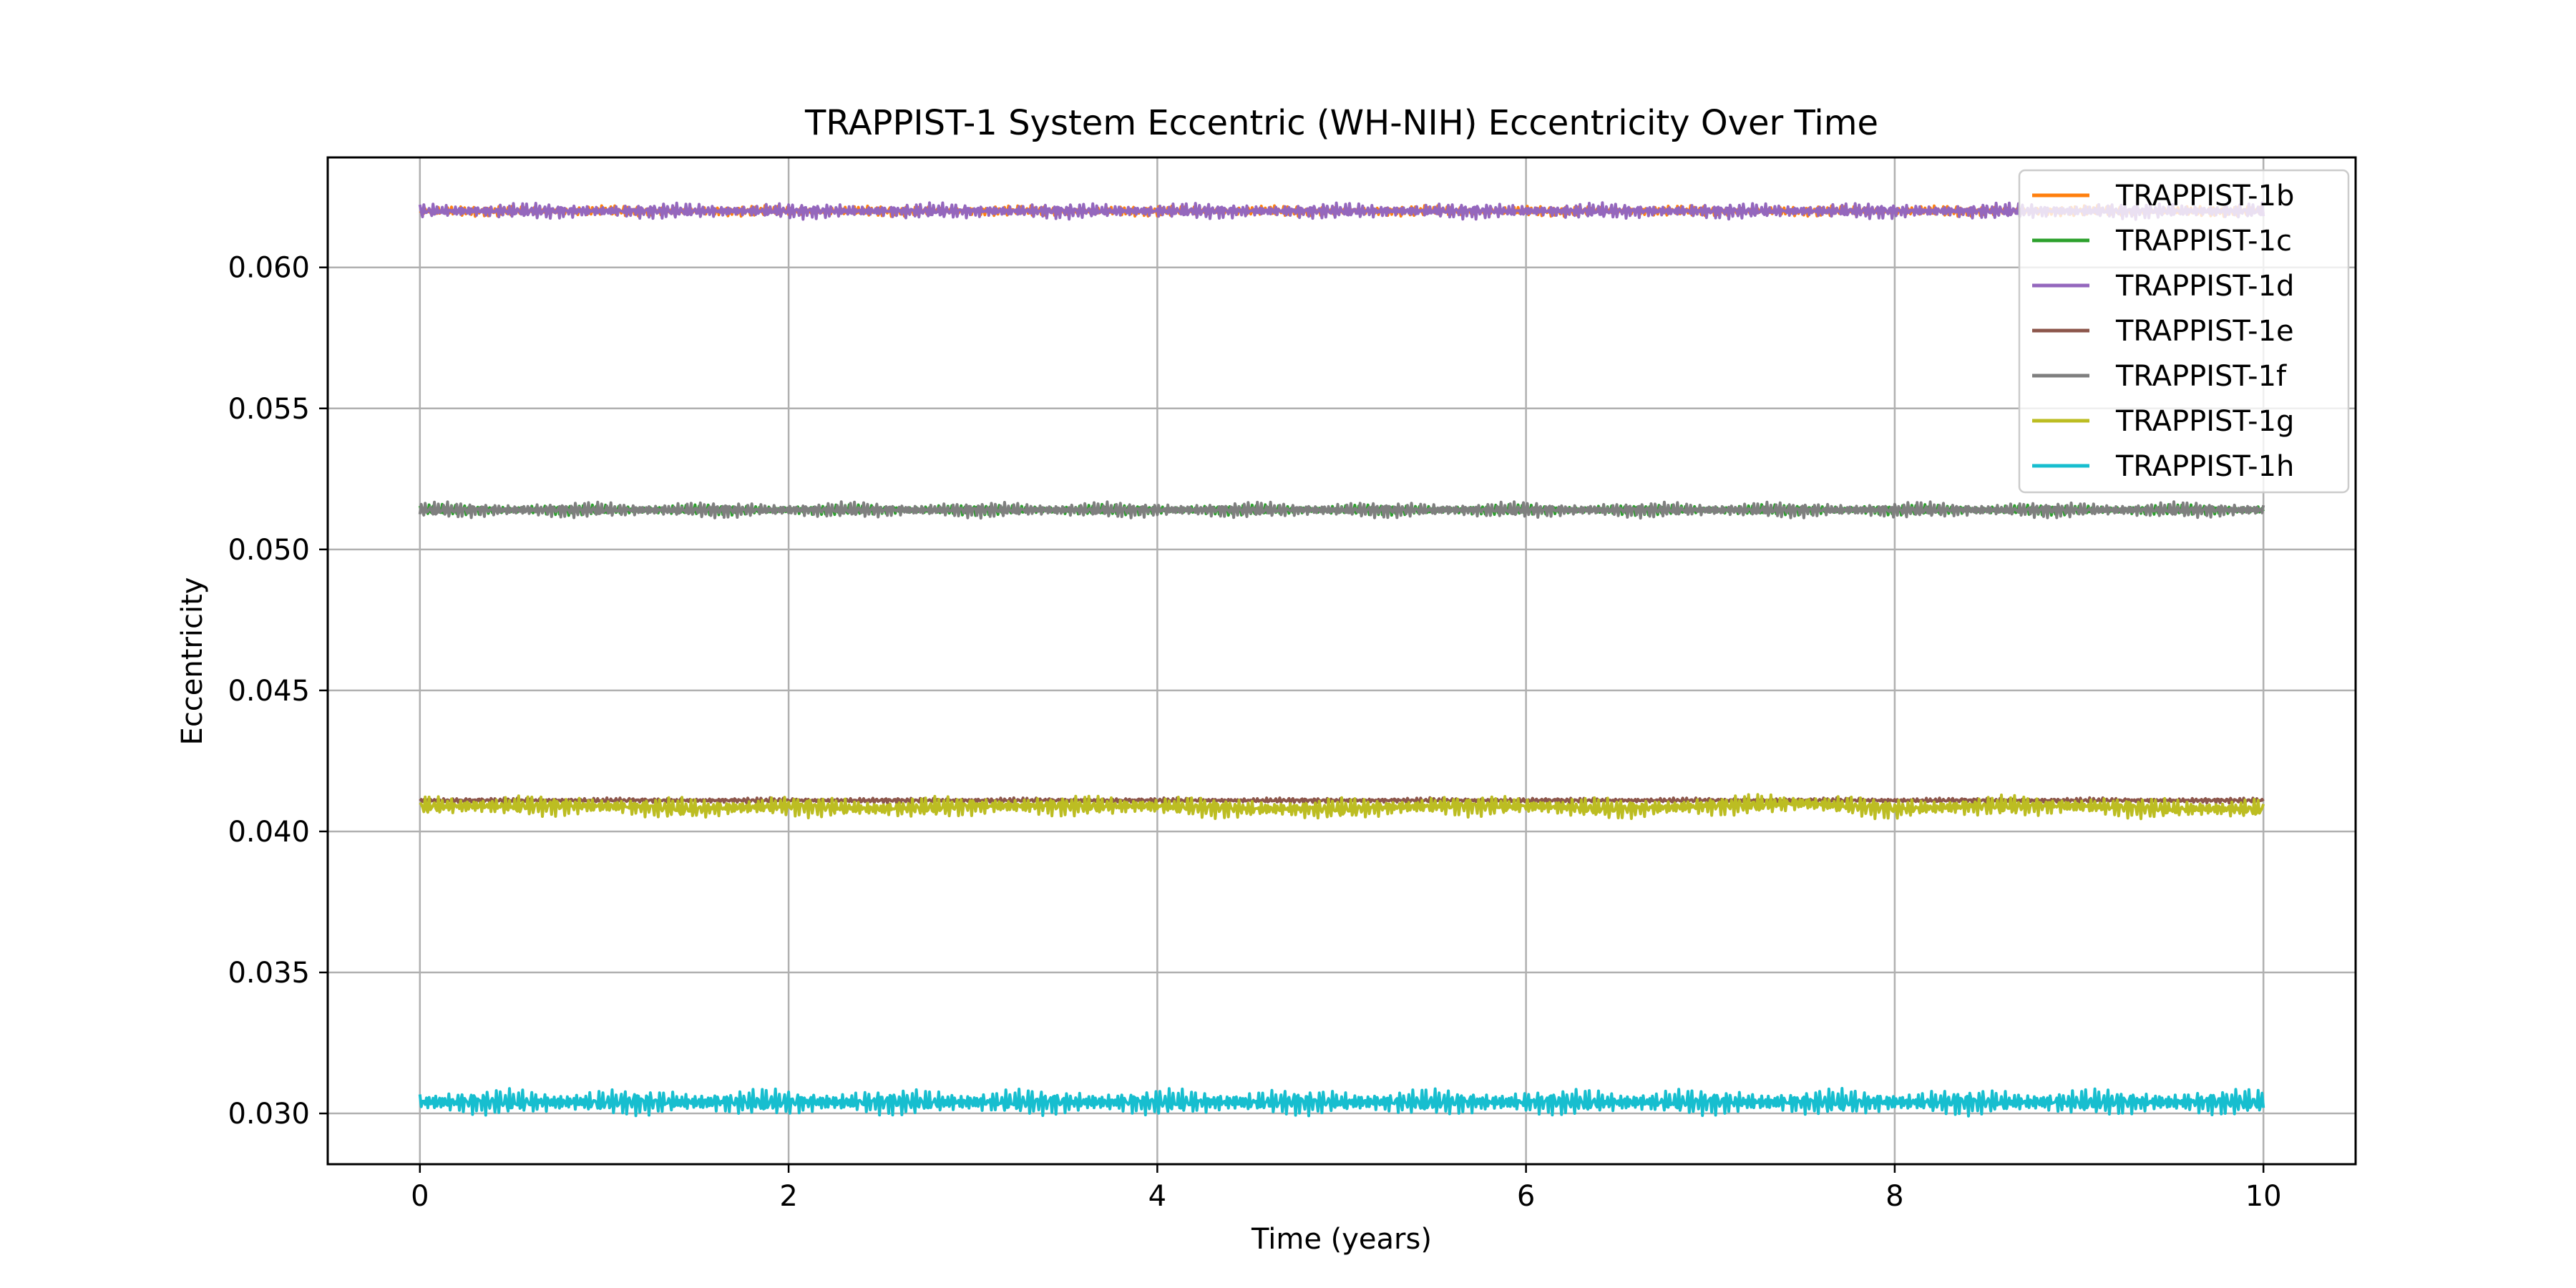 Image resolution: width=2576 pixels, height=1288 pixels. I want to click on legend-label: TRAPPIST-1b, so click(2204, 196).